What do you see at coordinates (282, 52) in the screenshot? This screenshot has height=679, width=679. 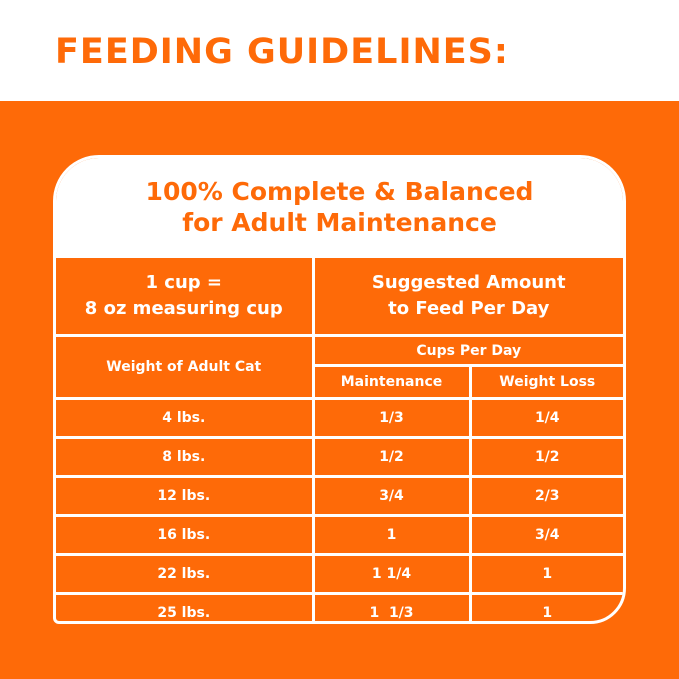 I see `page-title: FEEDING GUIDELINES:` at bounding box center [282, 52].